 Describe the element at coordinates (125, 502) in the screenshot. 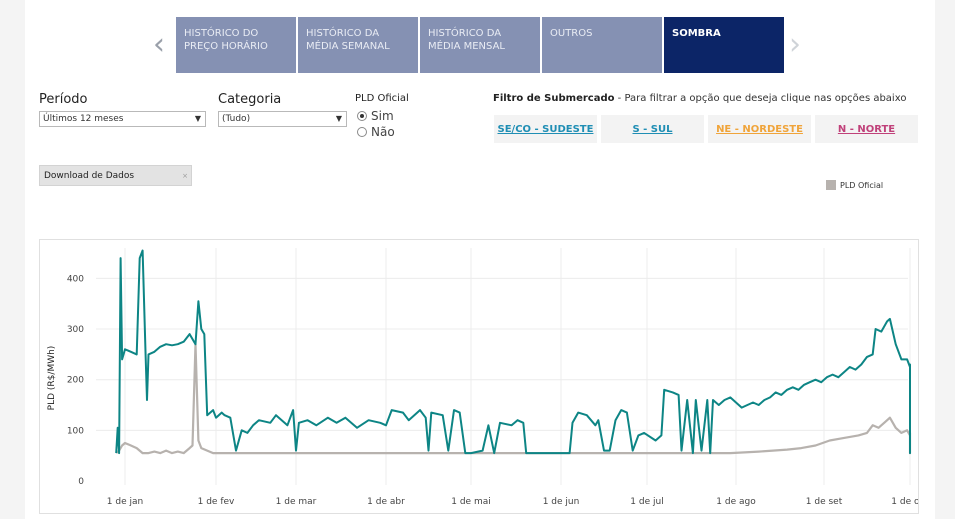

I see `x-tick-label: 1 de jan` at that location.